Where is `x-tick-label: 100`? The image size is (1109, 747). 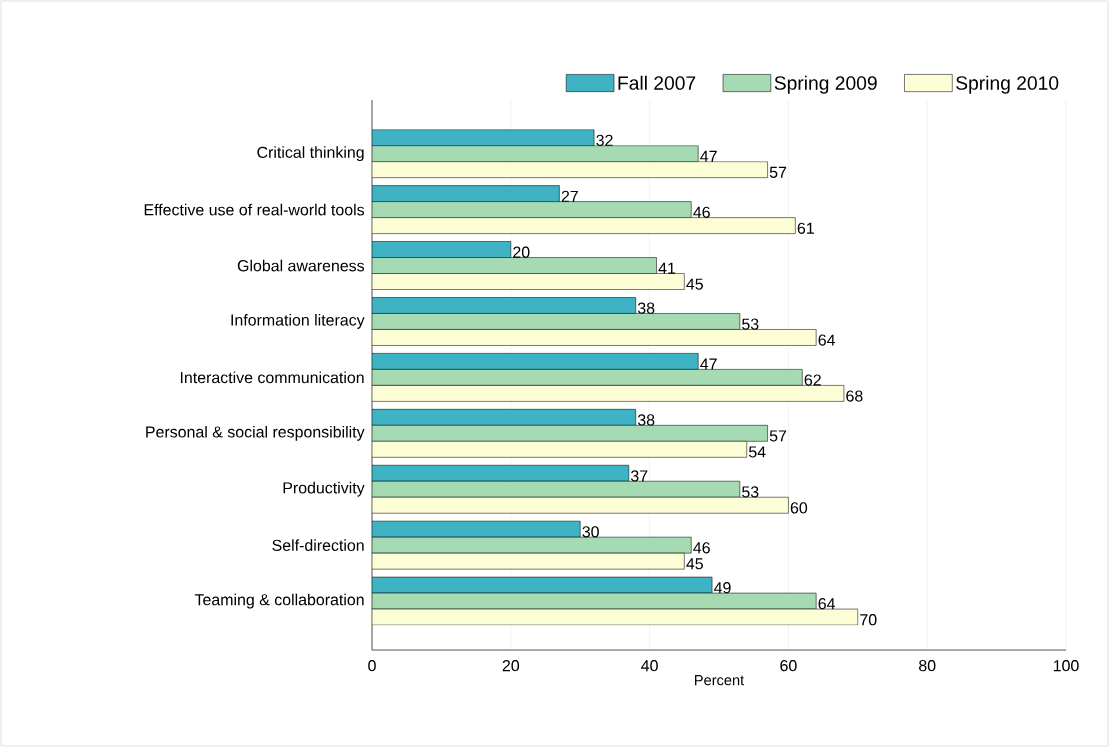
x-tick-label: 100 is located at coordinates (1066, 666).